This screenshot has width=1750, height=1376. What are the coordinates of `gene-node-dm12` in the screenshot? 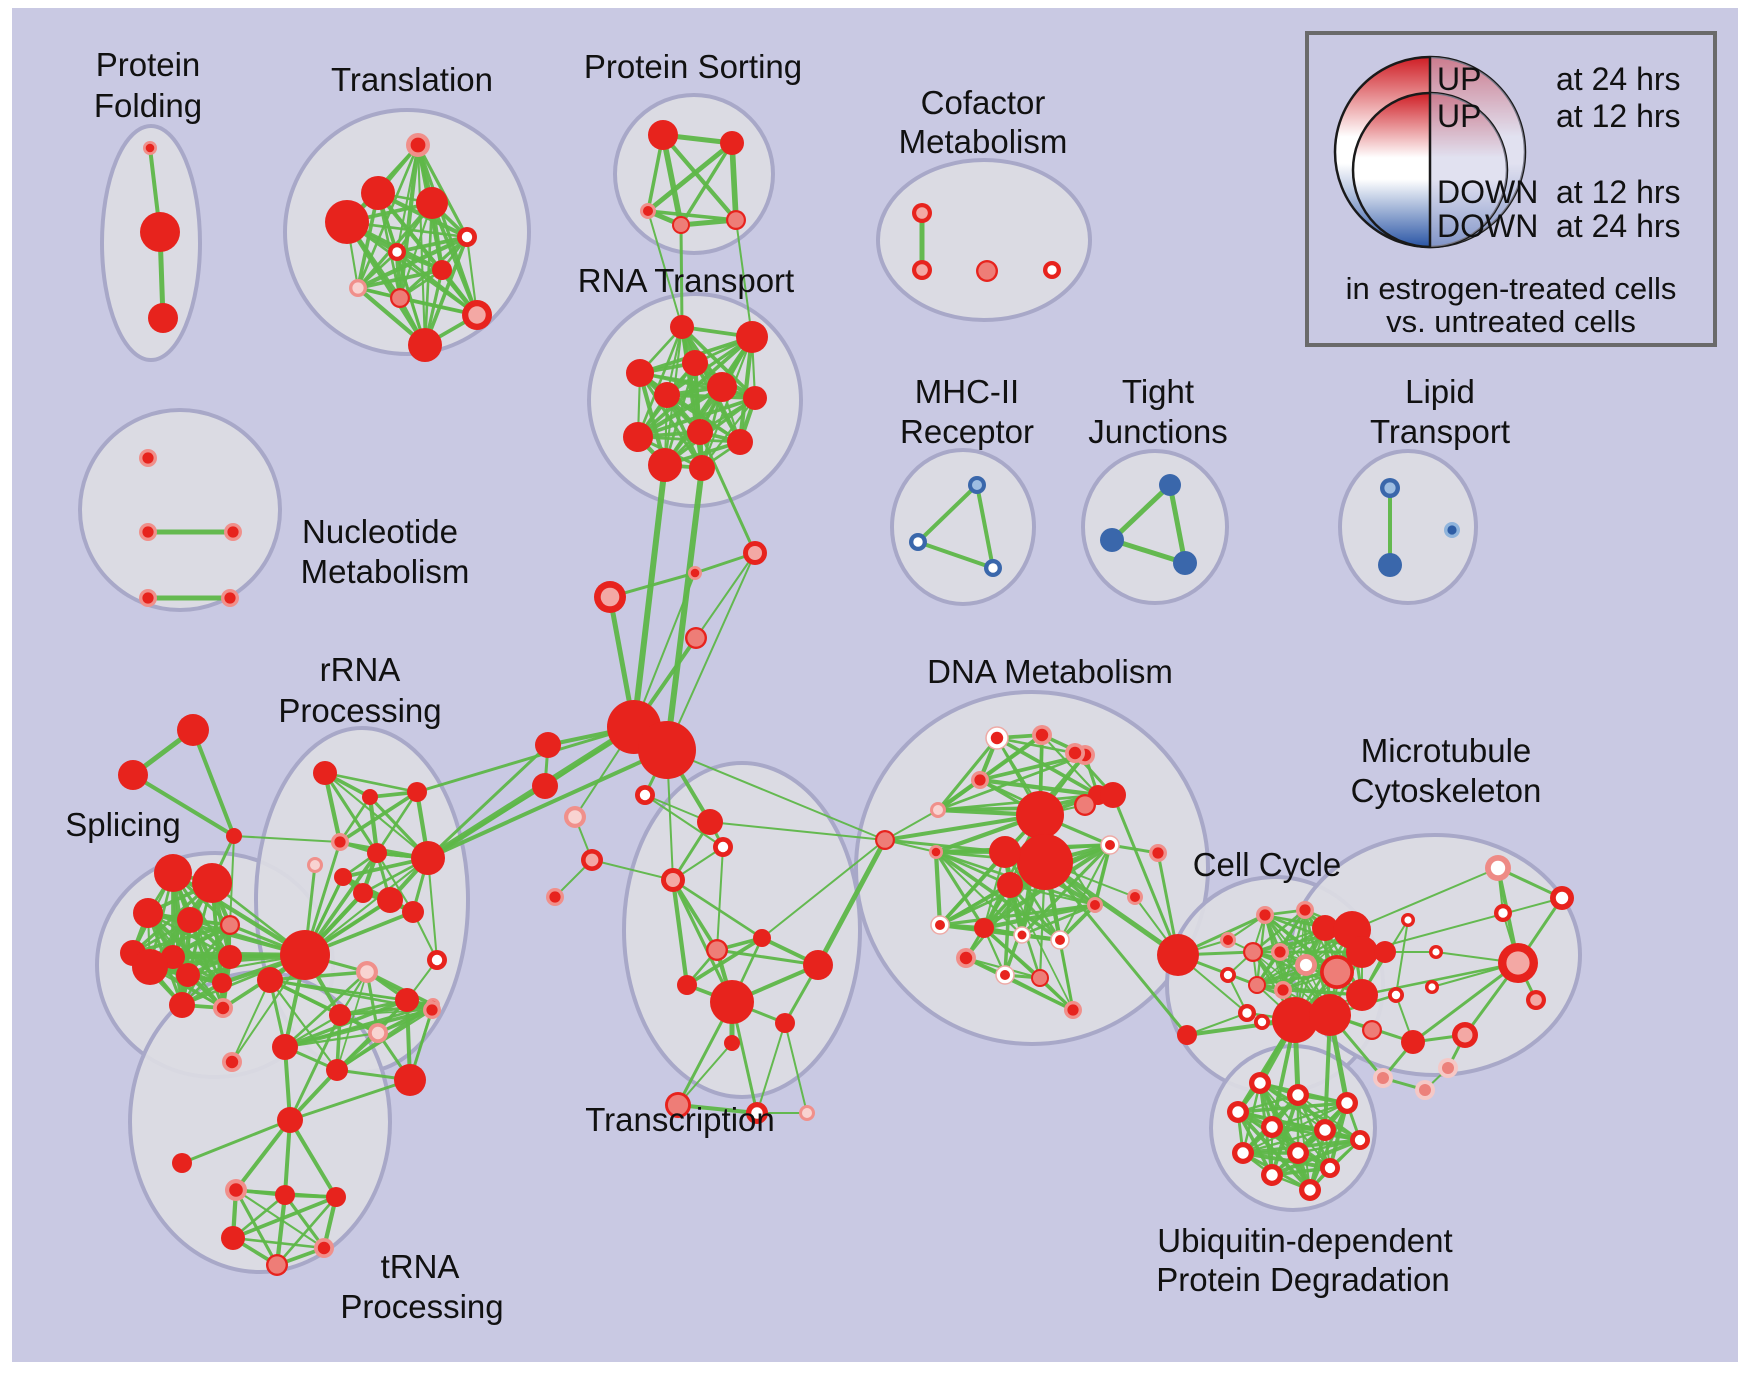 It's located at (885, 840).